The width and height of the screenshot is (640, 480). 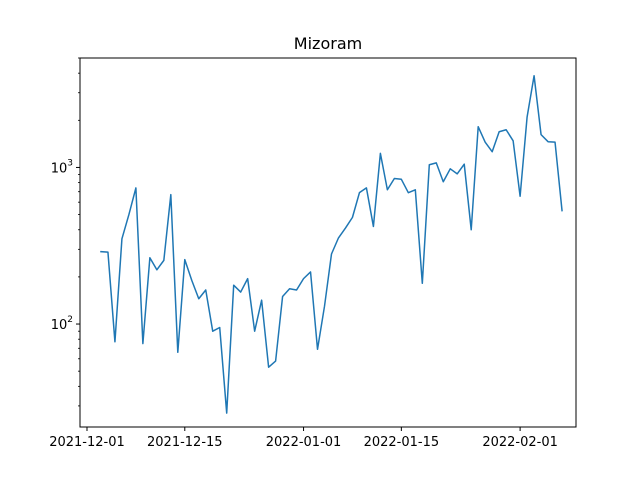 What do you see at coordinates (87, 442) in the screenshot?
I see `x-tick-label: 2021-12-01` at bounding box center [87, 442].